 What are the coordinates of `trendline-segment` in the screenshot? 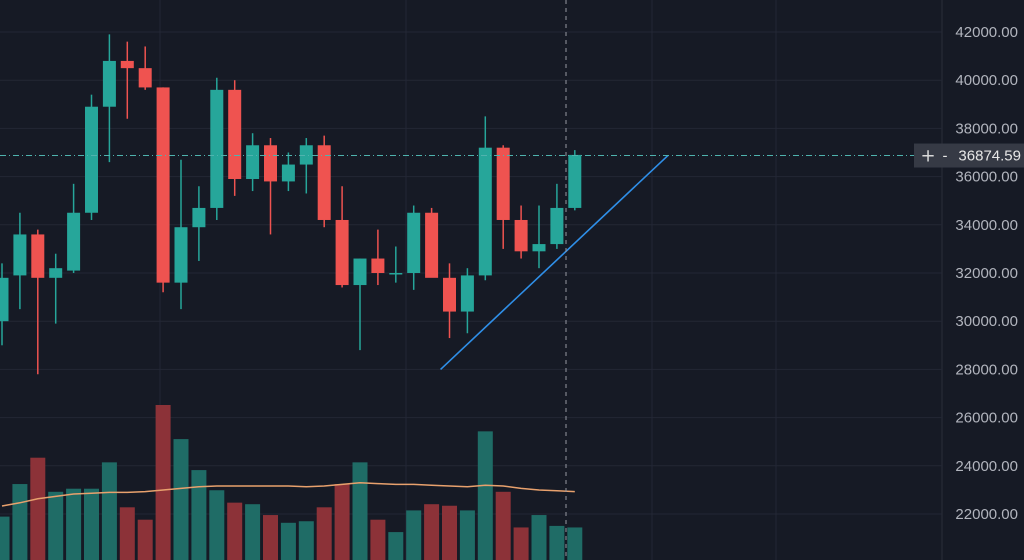 It's located at (554, 262).